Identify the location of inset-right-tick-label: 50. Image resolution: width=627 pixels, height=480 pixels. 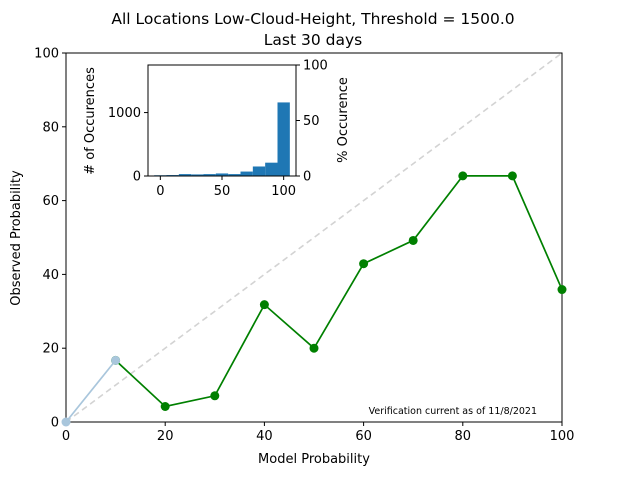
(311, 121).